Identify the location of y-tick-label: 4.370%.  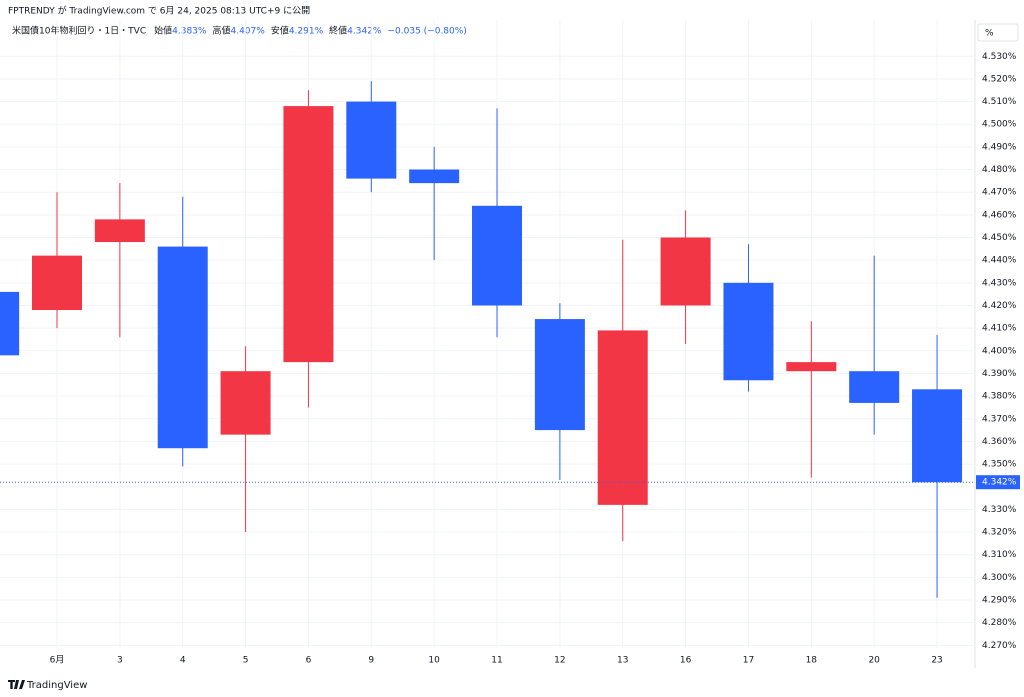
(999, 419).